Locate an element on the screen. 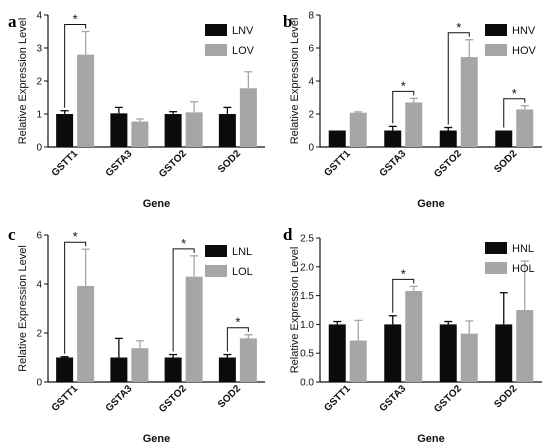  bar-hov-gsta3 is located at coordinates (414, 124).